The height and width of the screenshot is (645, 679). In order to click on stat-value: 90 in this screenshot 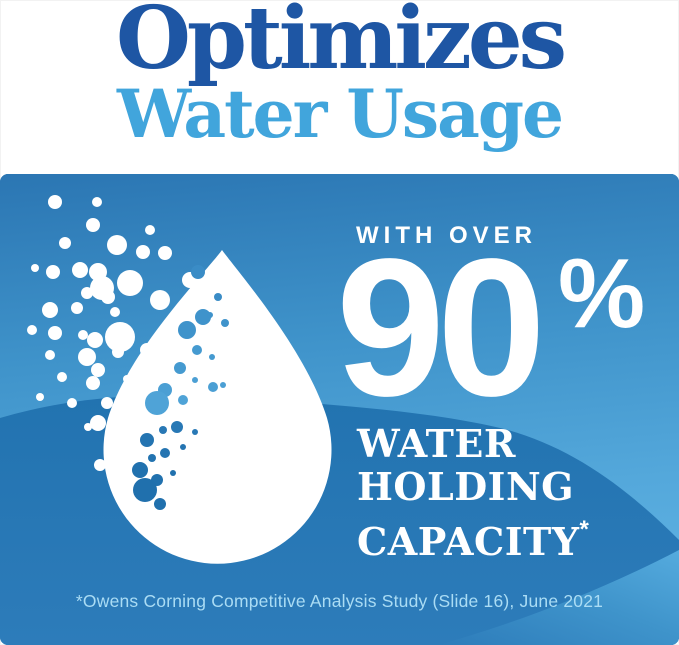, I will do `click(441, 327)`.